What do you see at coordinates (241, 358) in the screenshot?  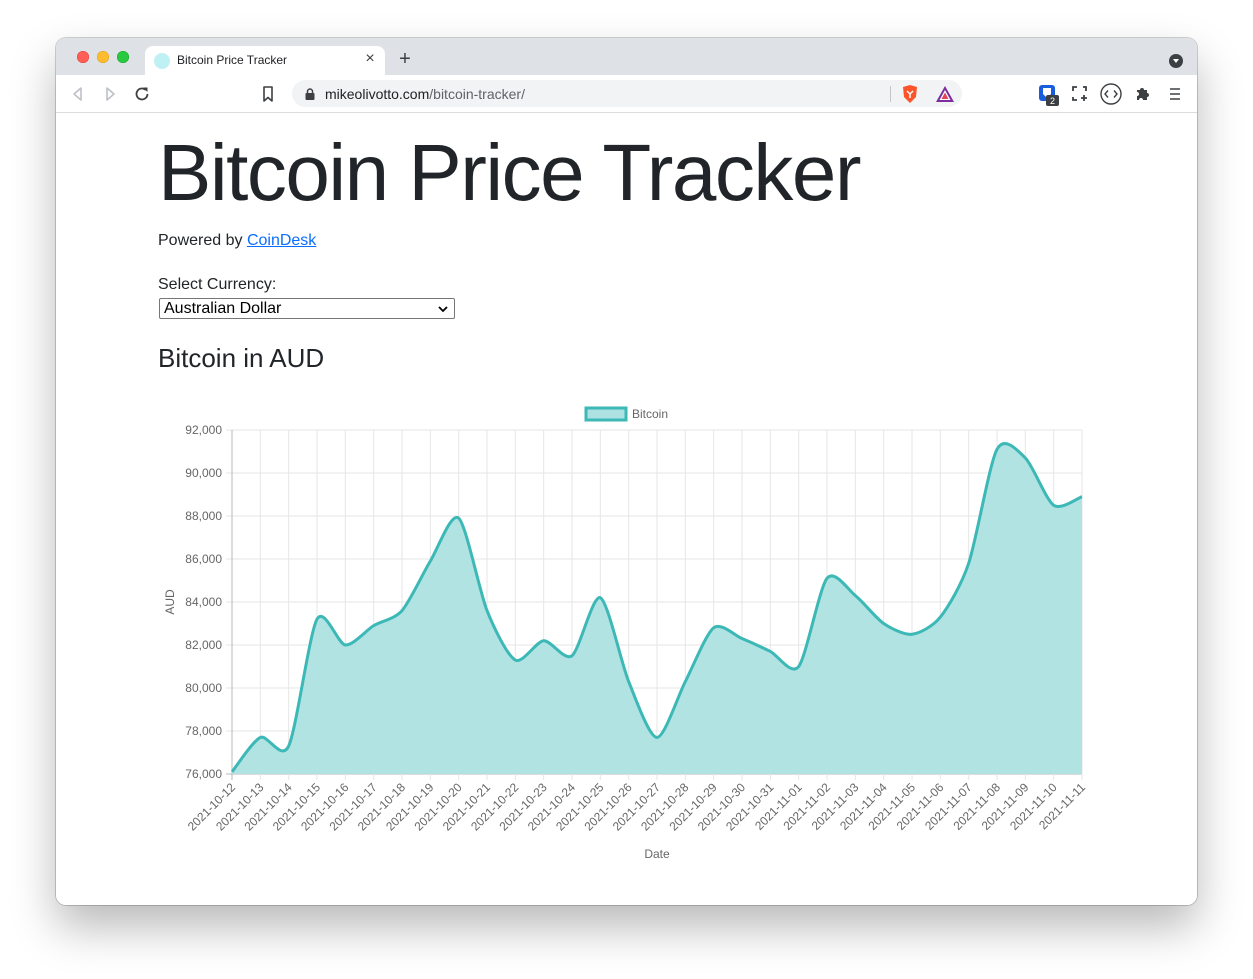 I see `chart-heading: Bitcoin in AUD` at bounding box center [241, 358].